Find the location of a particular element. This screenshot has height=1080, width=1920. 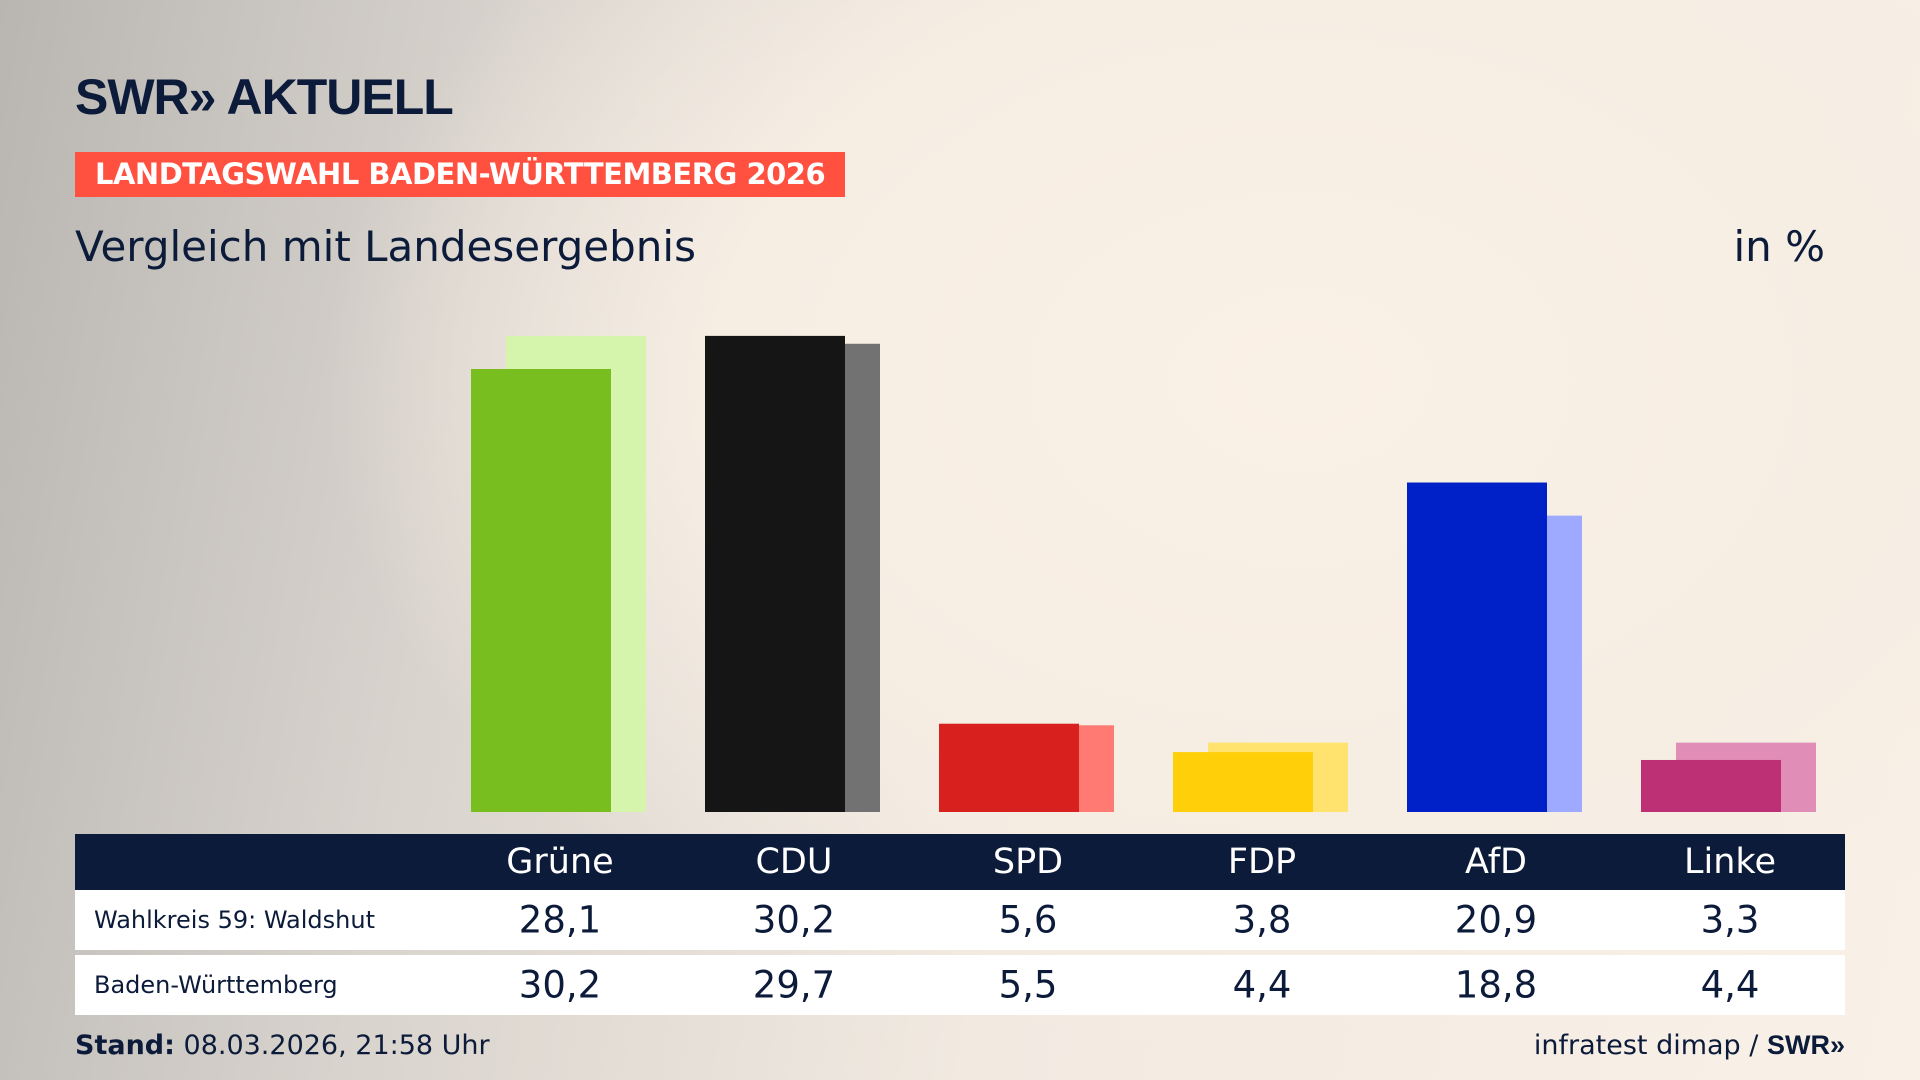

swr-aktuell-logo: SWR» AKTUELL is located at coordinates (264, 97).